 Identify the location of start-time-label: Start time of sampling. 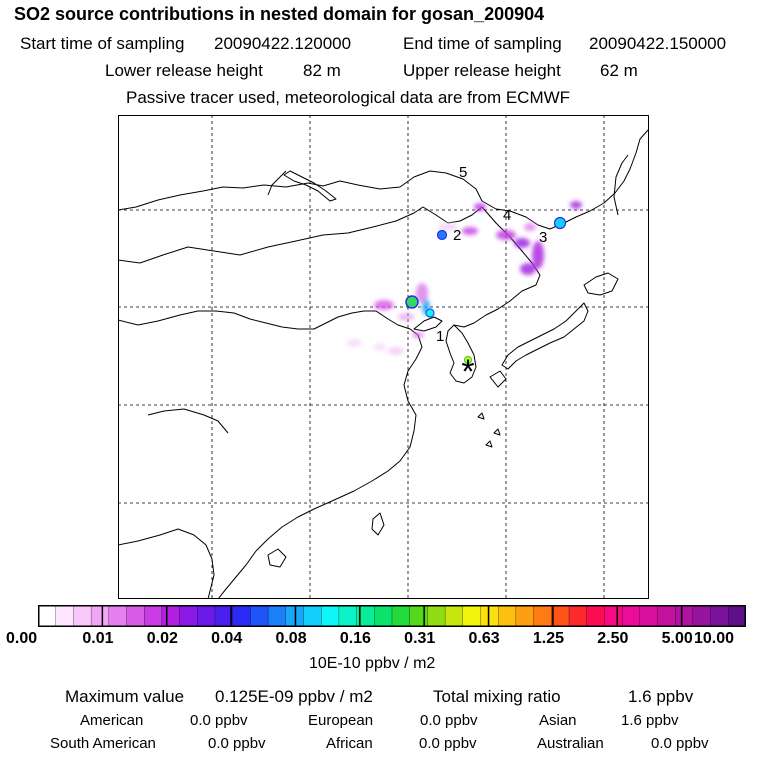
(102, 43).